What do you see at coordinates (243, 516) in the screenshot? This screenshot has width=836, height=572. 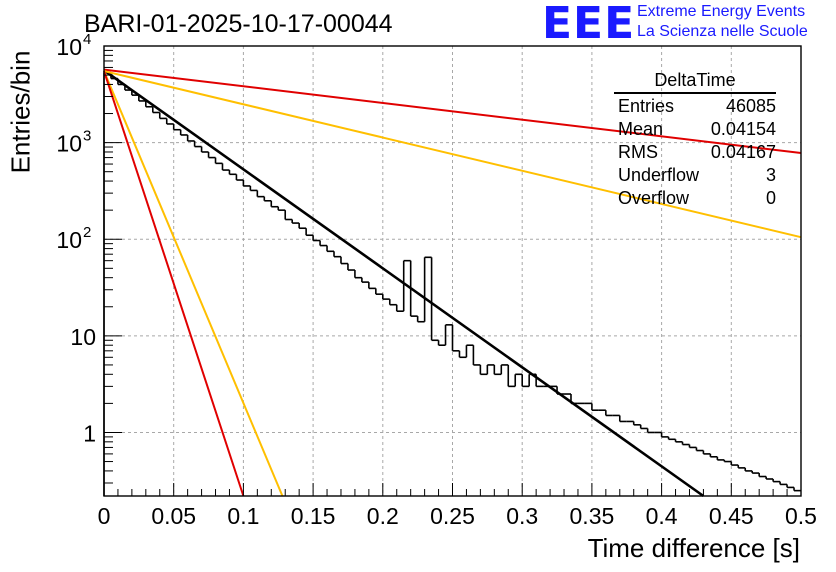 I see `x-tick-label: 0.1` at bounding box center [243, 516].